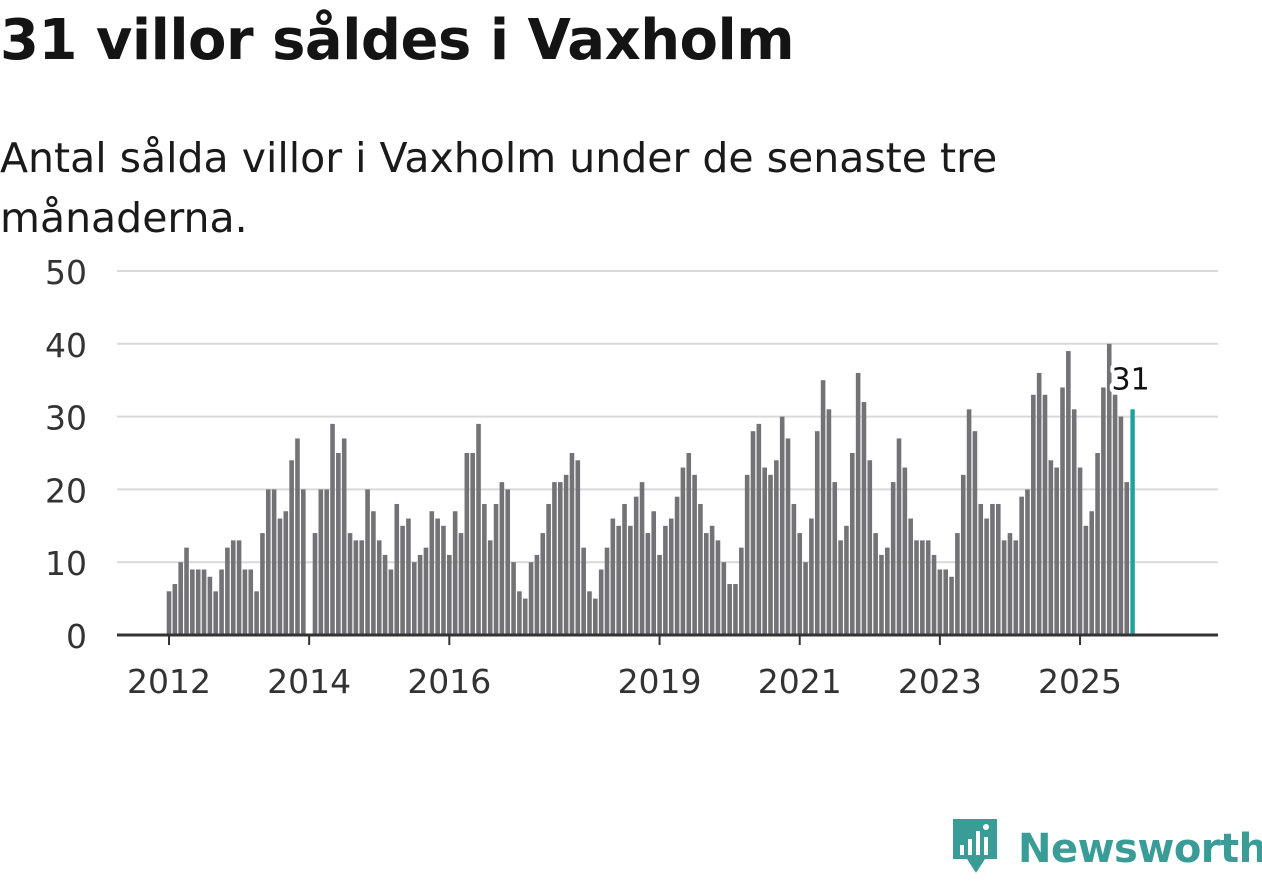 This screenshot has width=1262, height=881. What do you see at coordinates (169, 681) in the screenshot?
I see `x-tick-label: 2012` at bounding box center [169, 681].